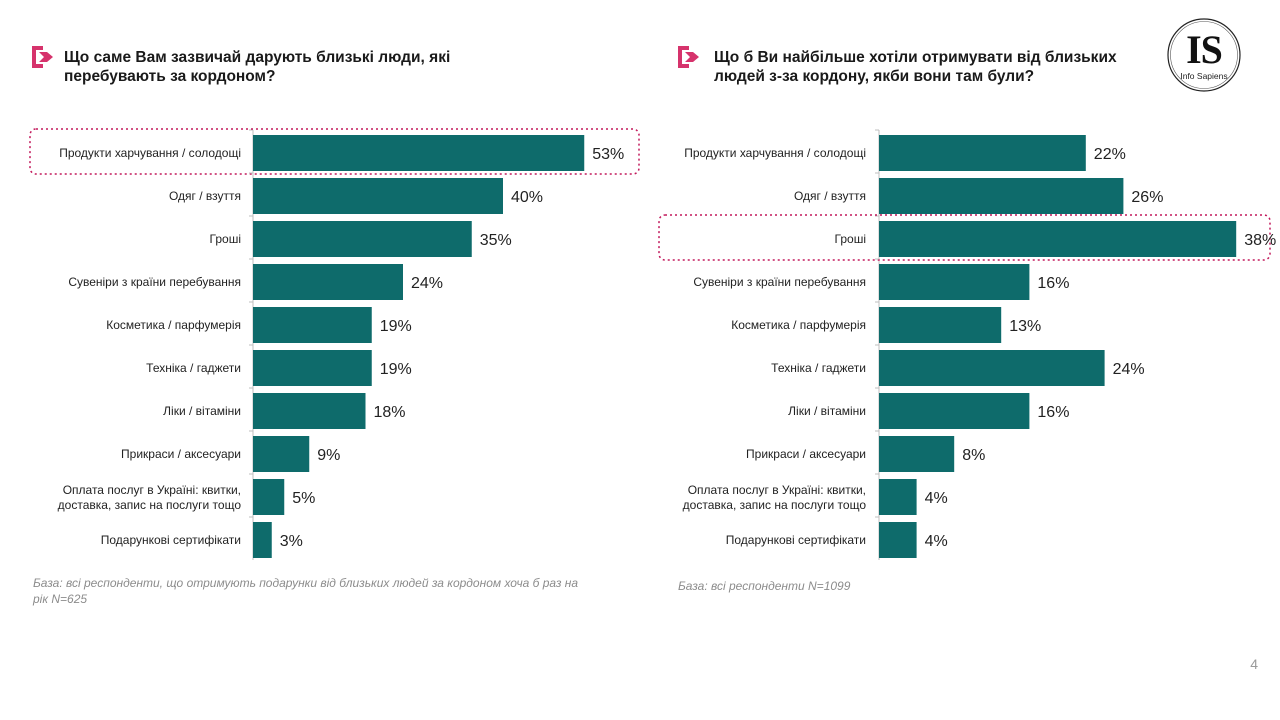  What do you see at coordinates (764, 586) in the screenshot?
I see `right-footnote: База: всі респонденти N=1099` at bounding box center [764, 586].